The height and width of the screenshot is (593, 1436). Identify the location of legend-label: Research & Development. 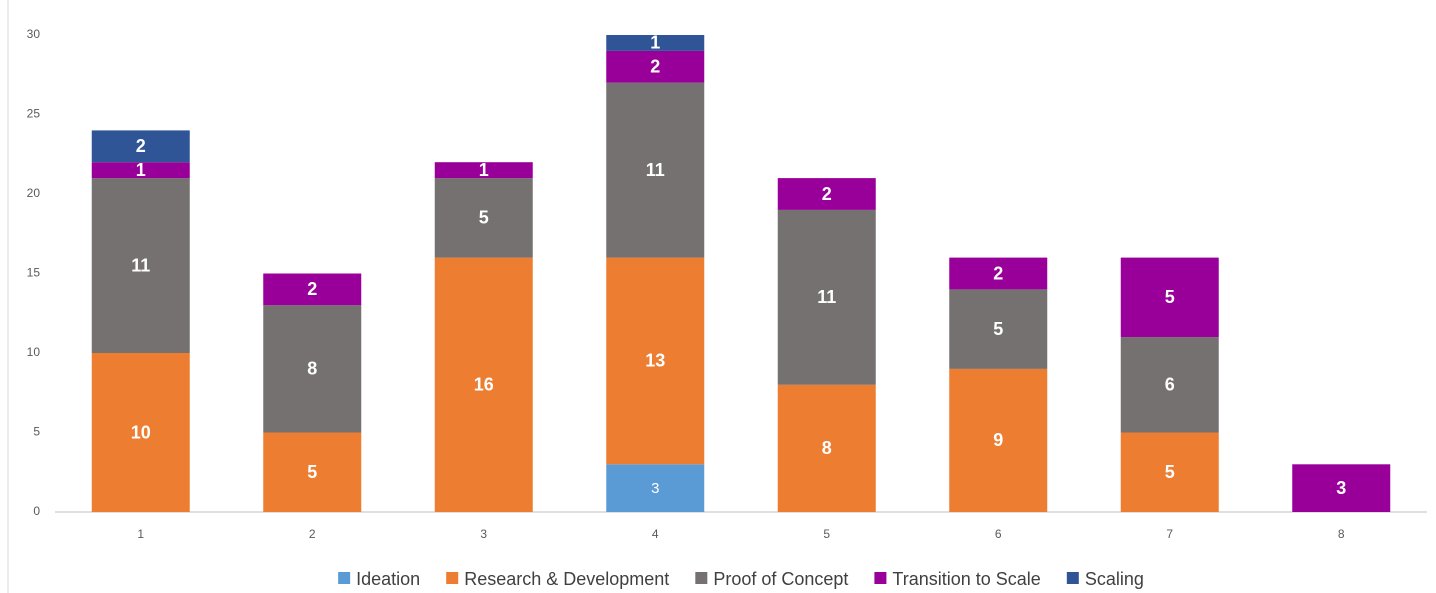
(566, 579).